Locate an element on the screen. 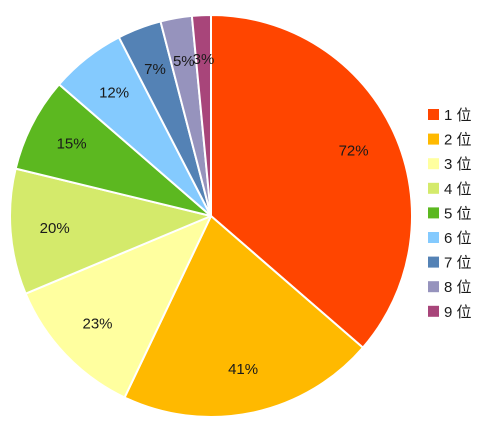  slice-label-5: 15% is located at coordinates (72, 144).